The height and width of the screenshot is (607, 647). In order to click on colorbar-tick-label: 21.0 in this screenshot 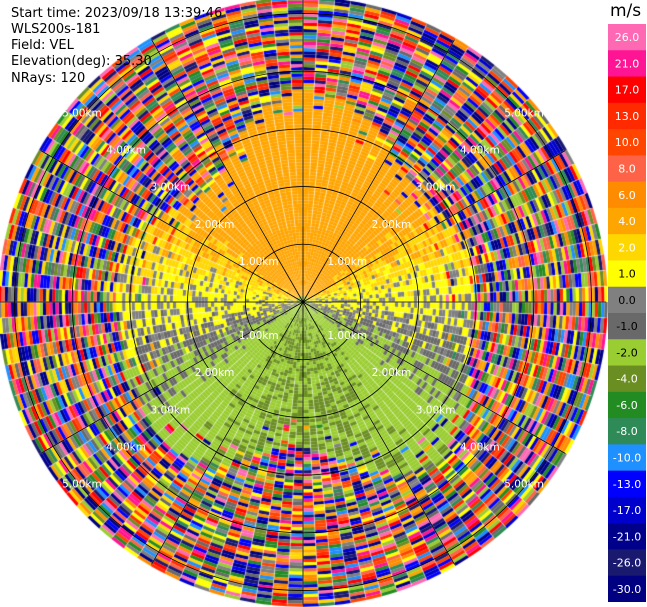, I will do `click(627, 63)`.